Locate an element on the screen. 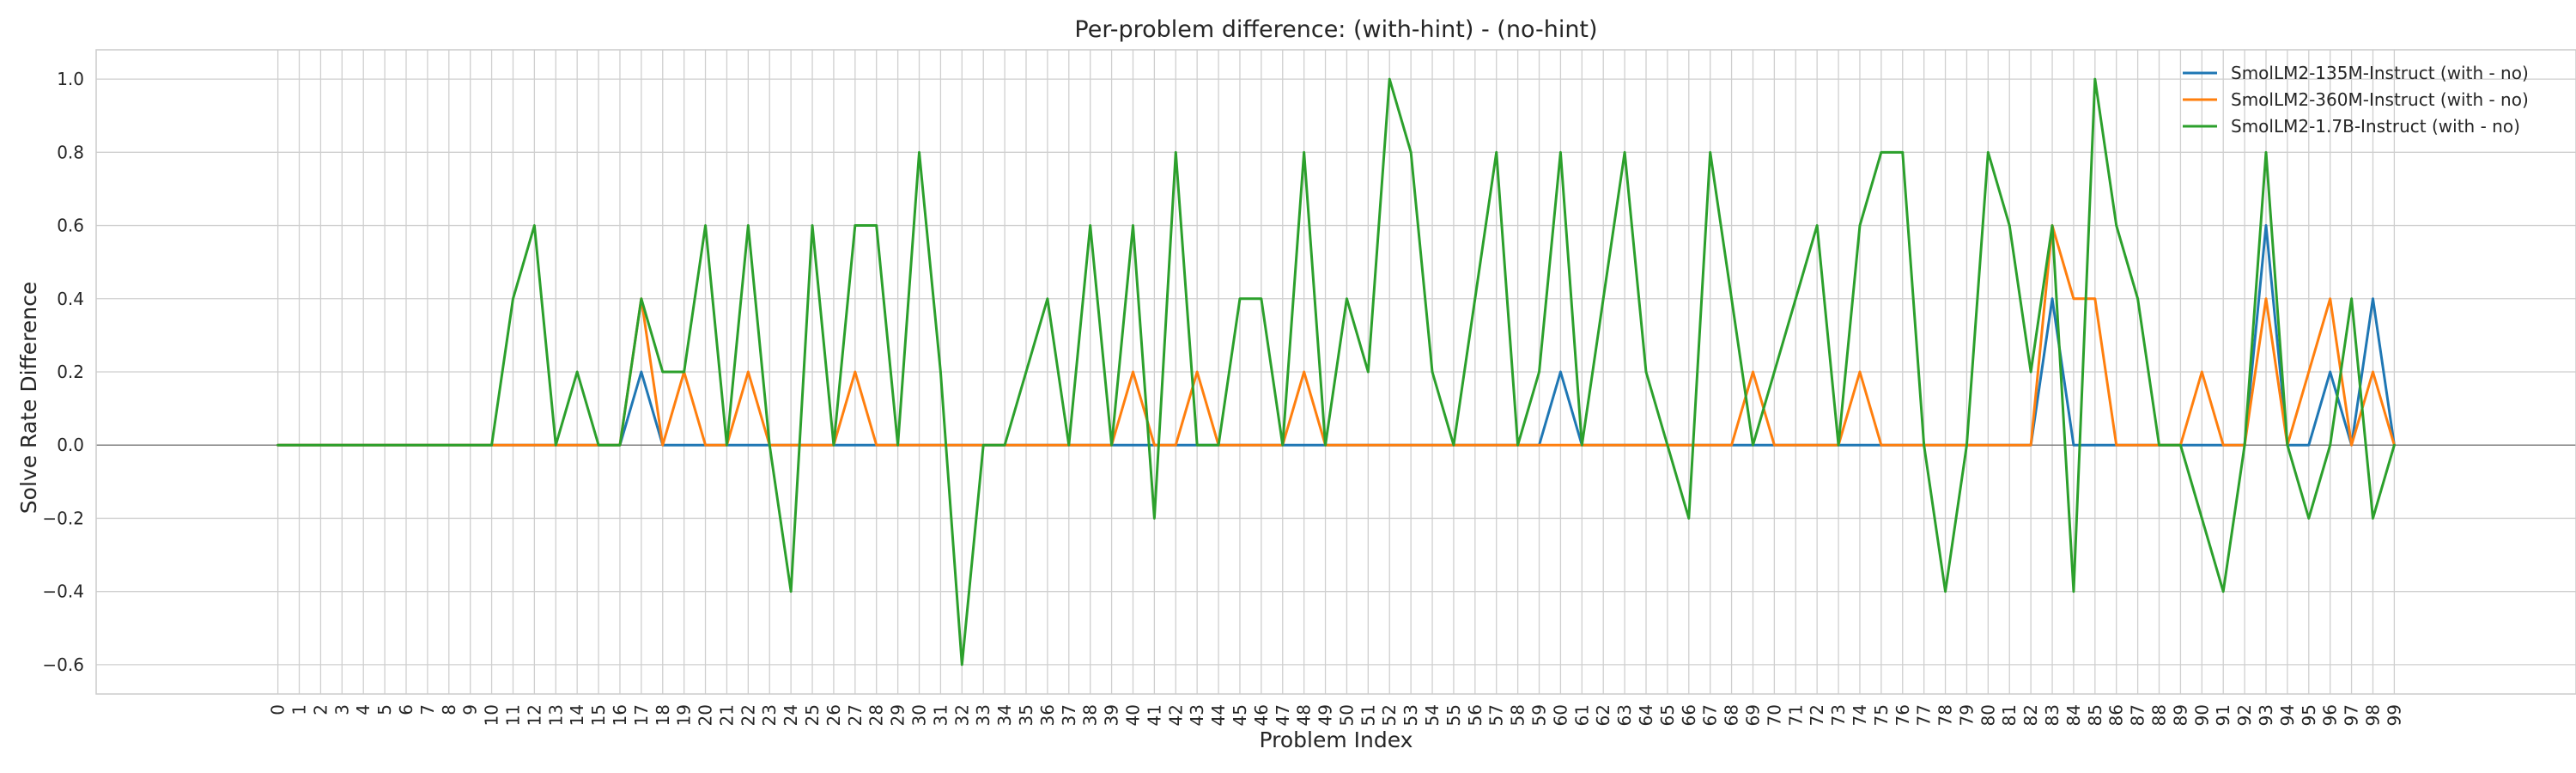 Image resolution: width=2576 pixels, height=773 pixels. x-tick-label: 35 is located at coordinates (1026, 715).